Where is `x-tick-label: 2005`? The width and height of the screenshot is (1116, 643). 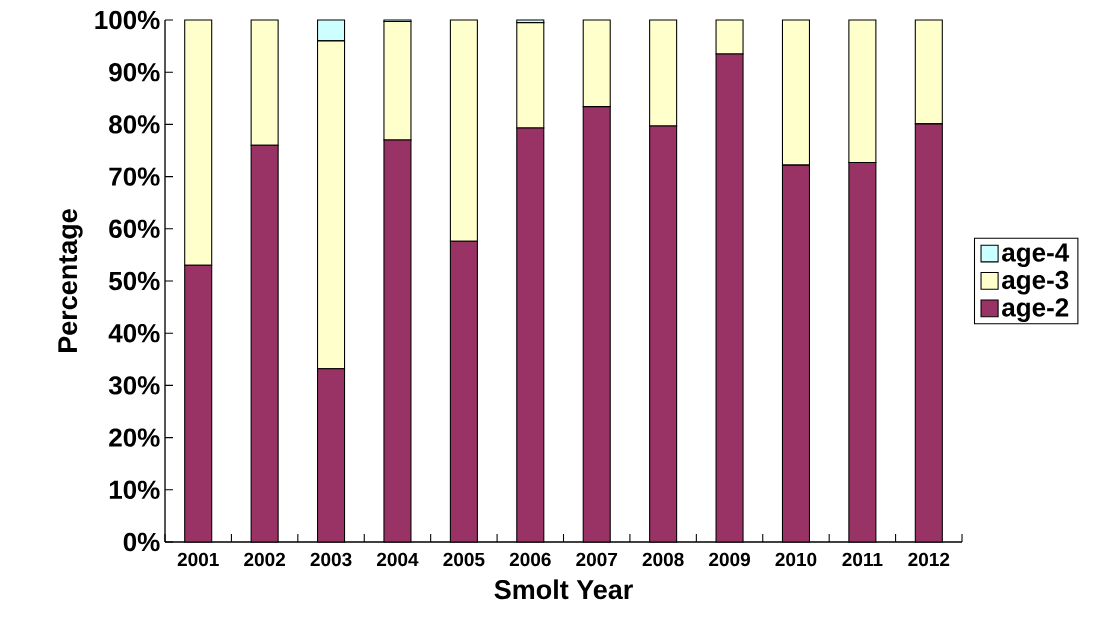 x-tick-label: 2005 is located at coordinates (464, 559).